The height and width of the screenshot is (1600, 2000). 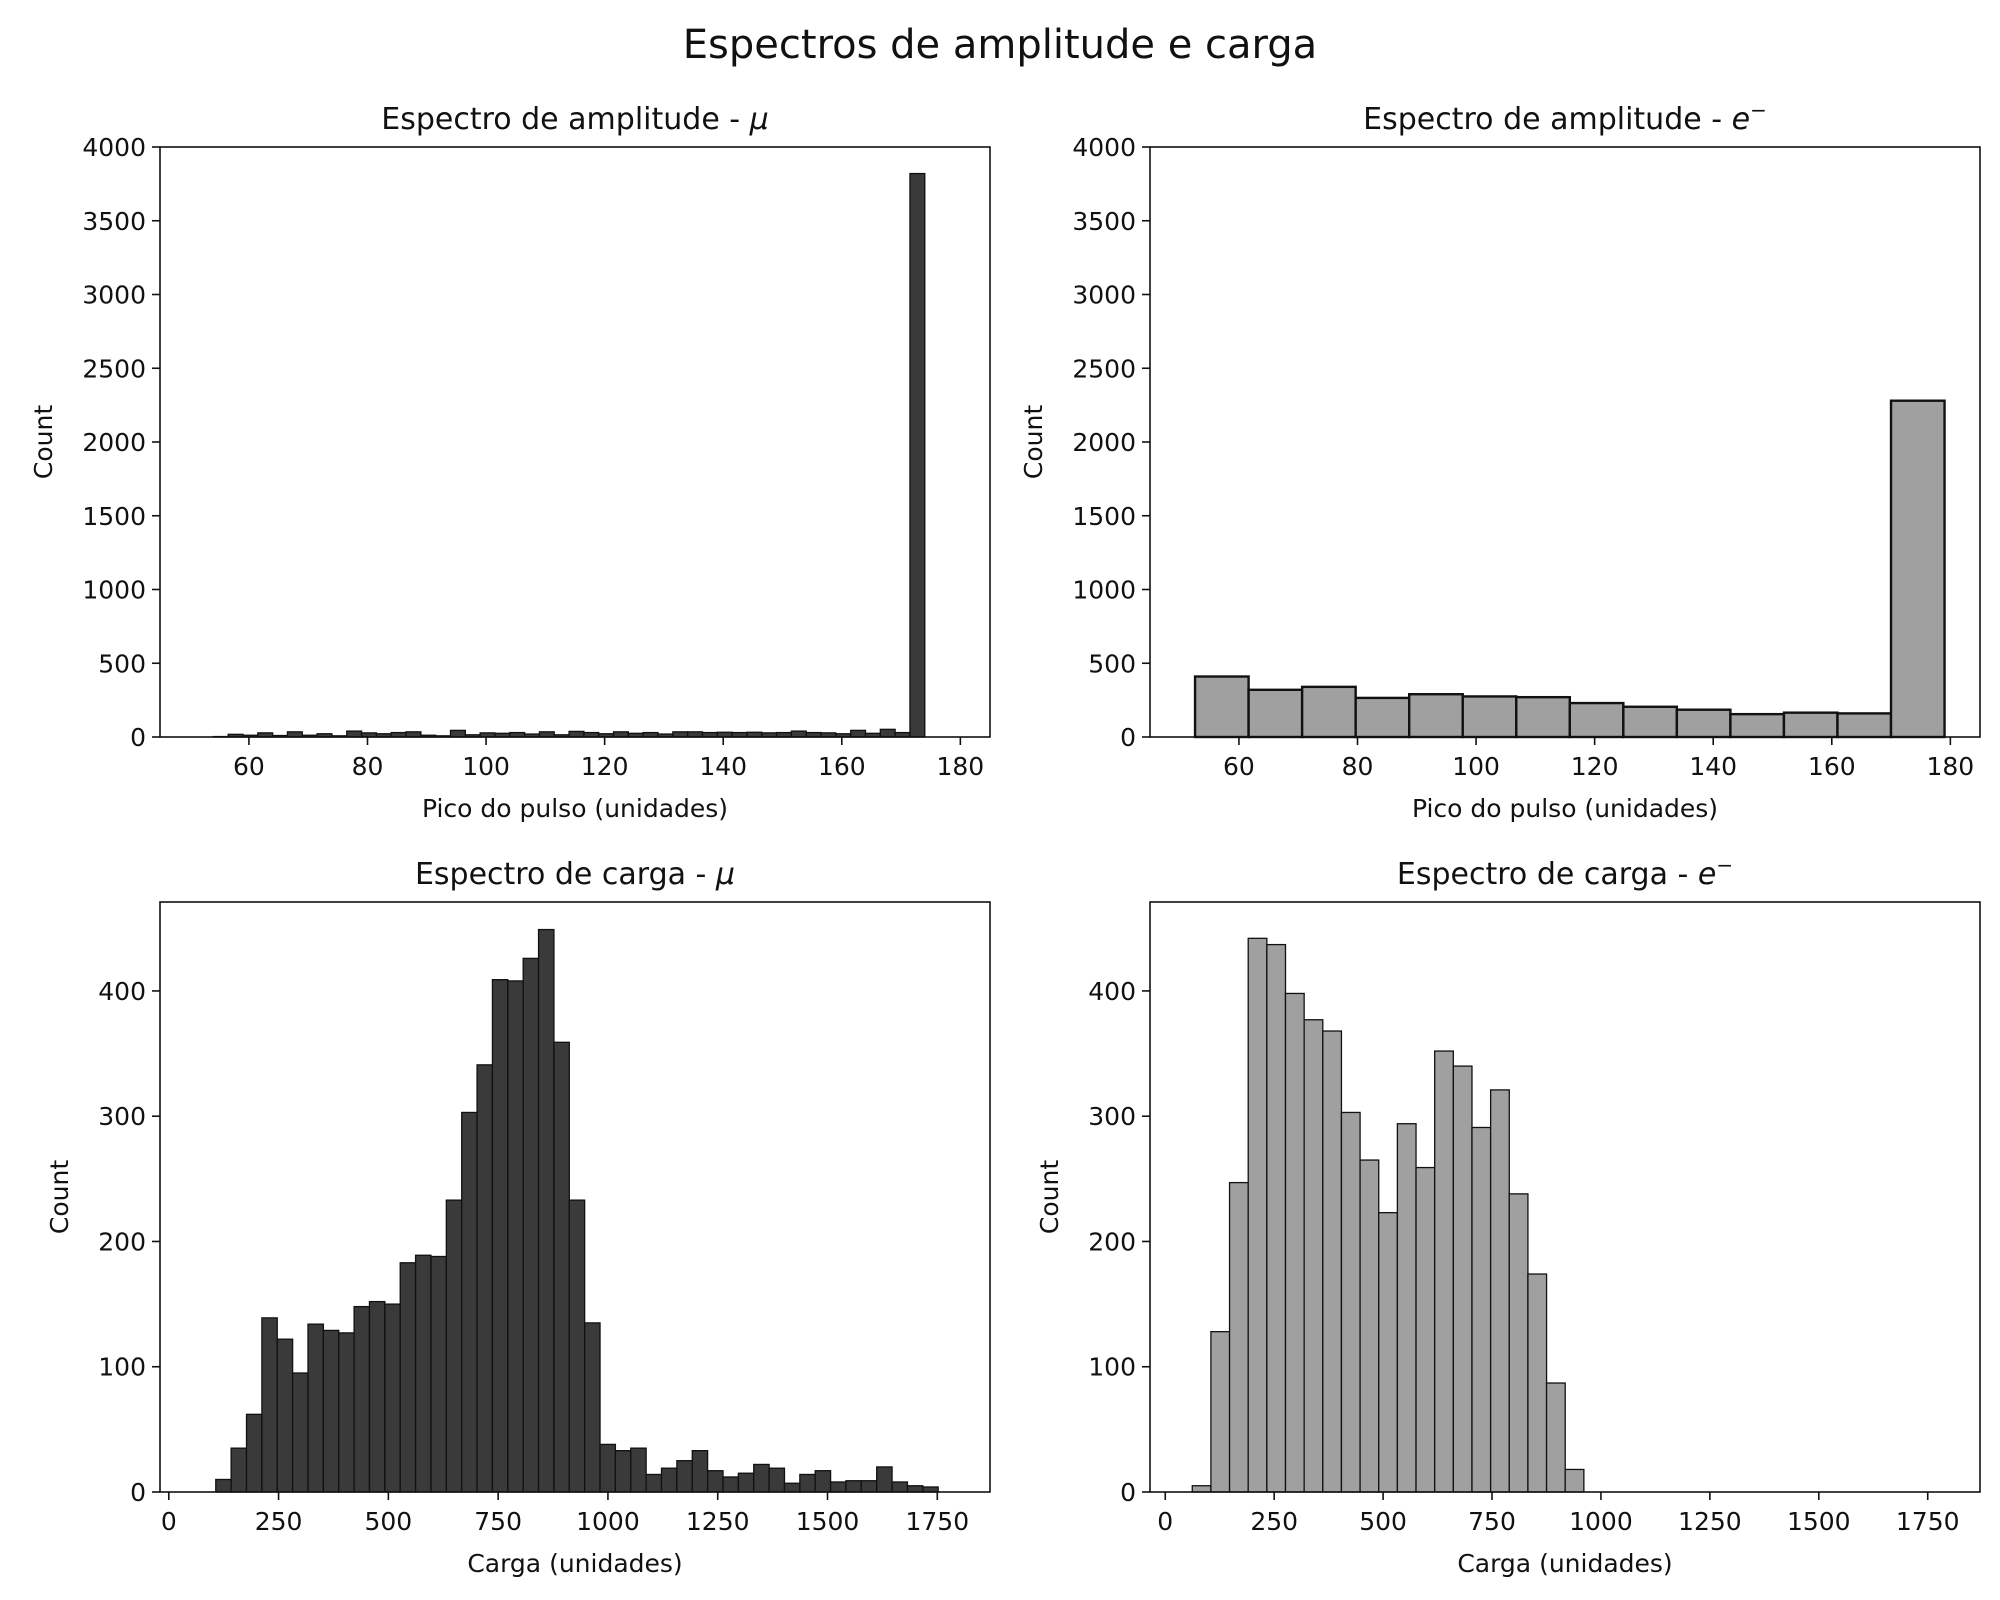 I want to click on y-tick-label: 3000, so click(x=114, y=295).